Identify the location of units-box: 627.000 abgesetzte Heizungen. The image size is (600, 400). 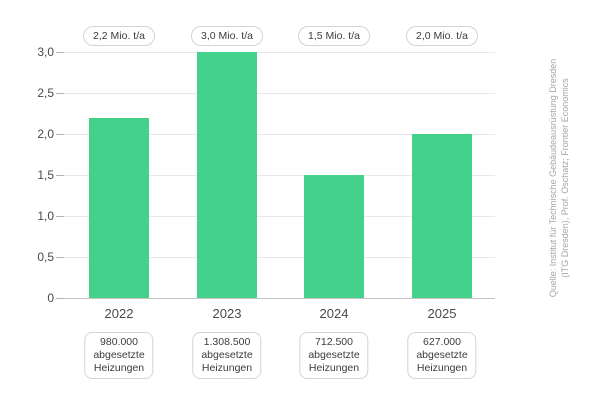
(442, 355).